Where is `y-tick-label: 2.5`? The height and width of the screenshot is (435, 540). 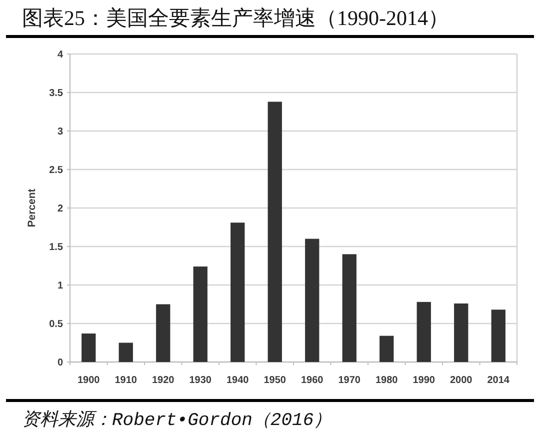 y-tick-label: 2.5 is located at coordinates (56, 170).